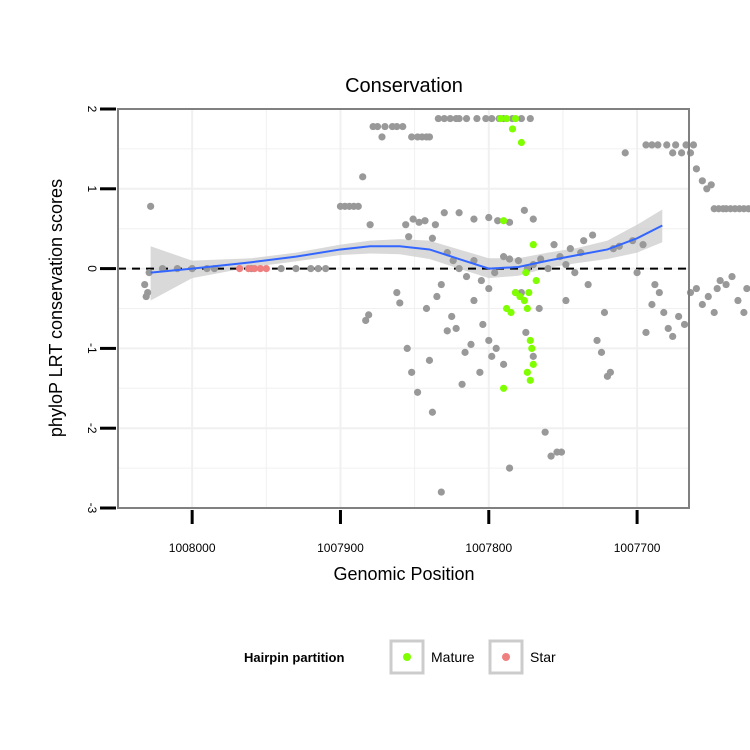  Describe the element at coordinates (92, 109) in the screenshot. I see `y-tick-label: 2` at that location.